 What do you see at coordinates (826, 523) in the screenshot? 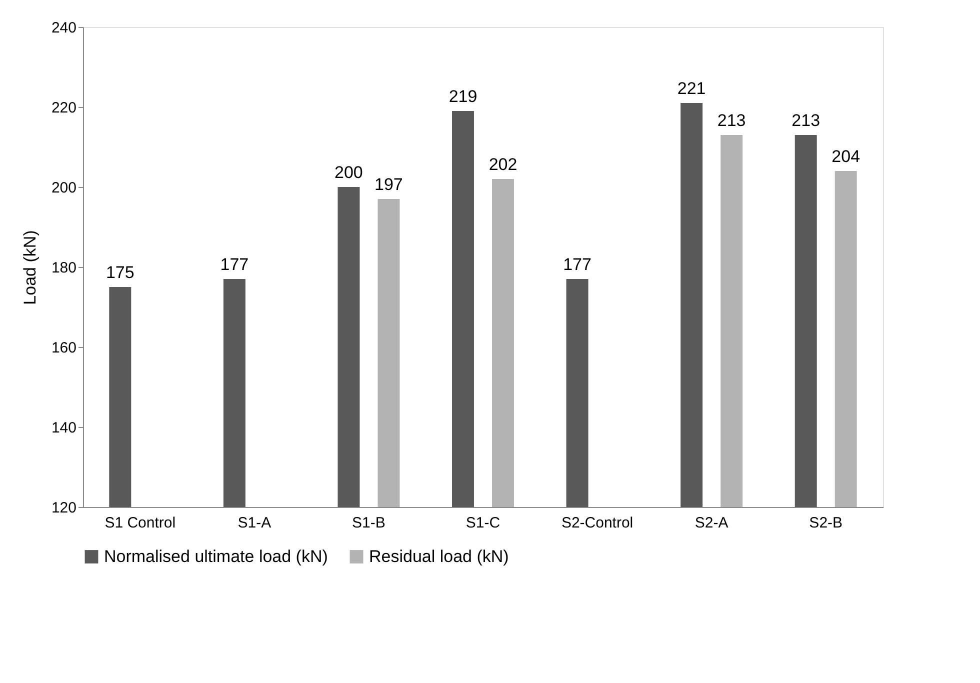
I see `x-tick-label: S2-B` at bounding box center [826, 523].